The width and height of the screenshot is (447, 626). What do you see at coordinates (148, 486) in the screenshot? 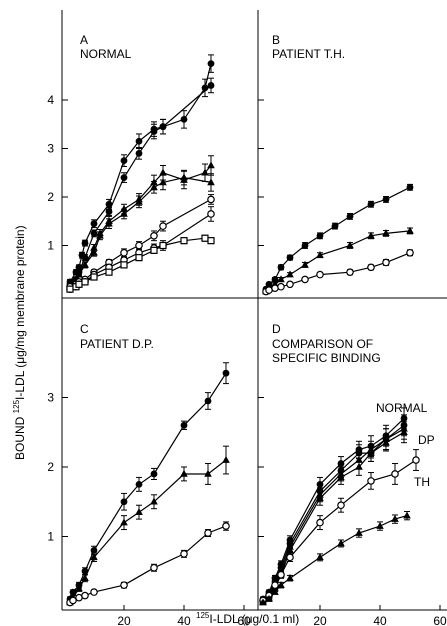
I see `series-line` at bounding box center [148, 486].